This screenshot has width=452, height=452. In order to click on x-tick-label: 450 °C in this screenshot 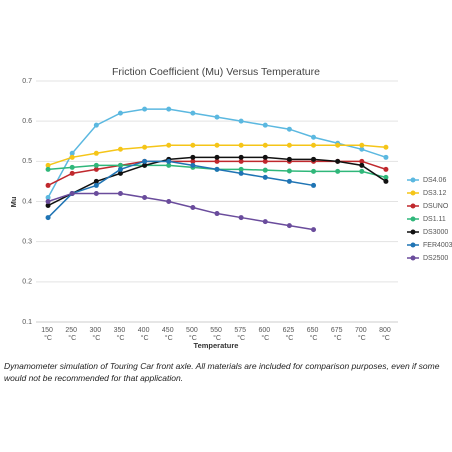, I will do `click(169, 334)`.